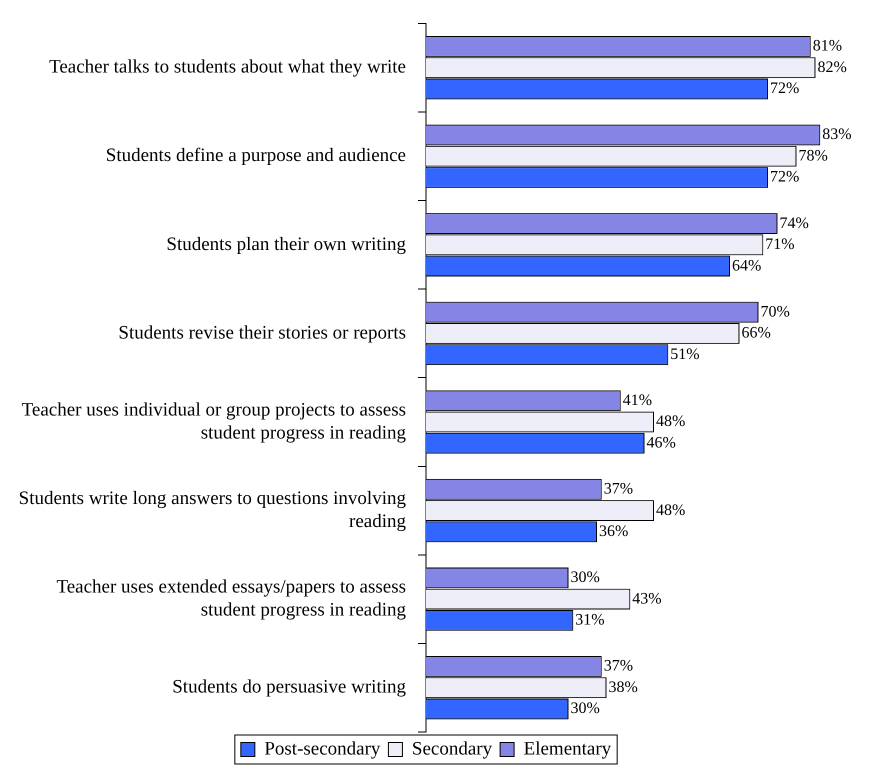 The height and width of the screenshot is (779, 876). What do you see at coordinates (775, 311) in the screenshot?
I see `data-label: 70%` at bounding box center [775, 311].